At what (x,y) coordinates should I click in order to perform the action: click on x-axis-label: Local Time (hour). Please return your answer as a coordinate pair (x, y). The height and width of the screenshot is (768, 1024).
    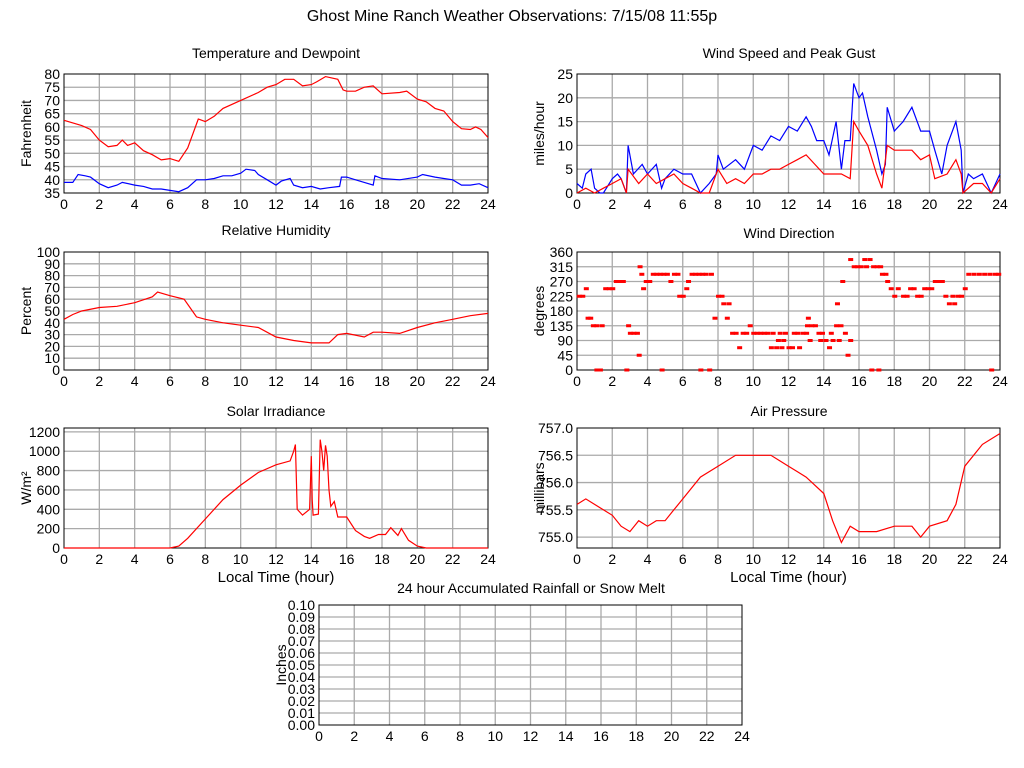
    Looking at the image, I should click on (788, 577).